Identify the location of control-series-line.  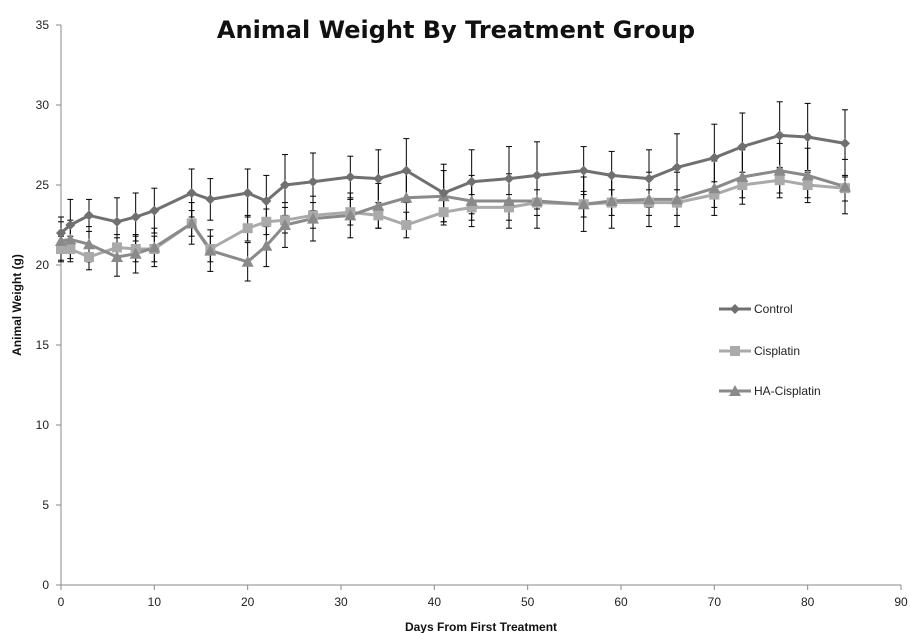
(453, 184).